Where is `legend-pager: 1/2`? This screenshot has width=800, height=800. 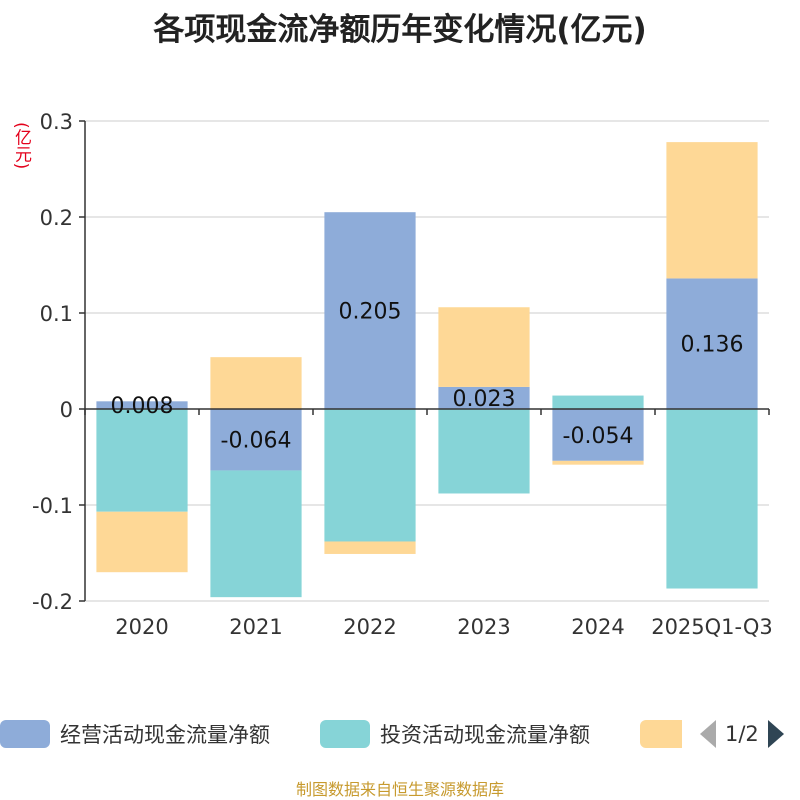
legend-pager: 1/2 is located at coordinates (742, 734).